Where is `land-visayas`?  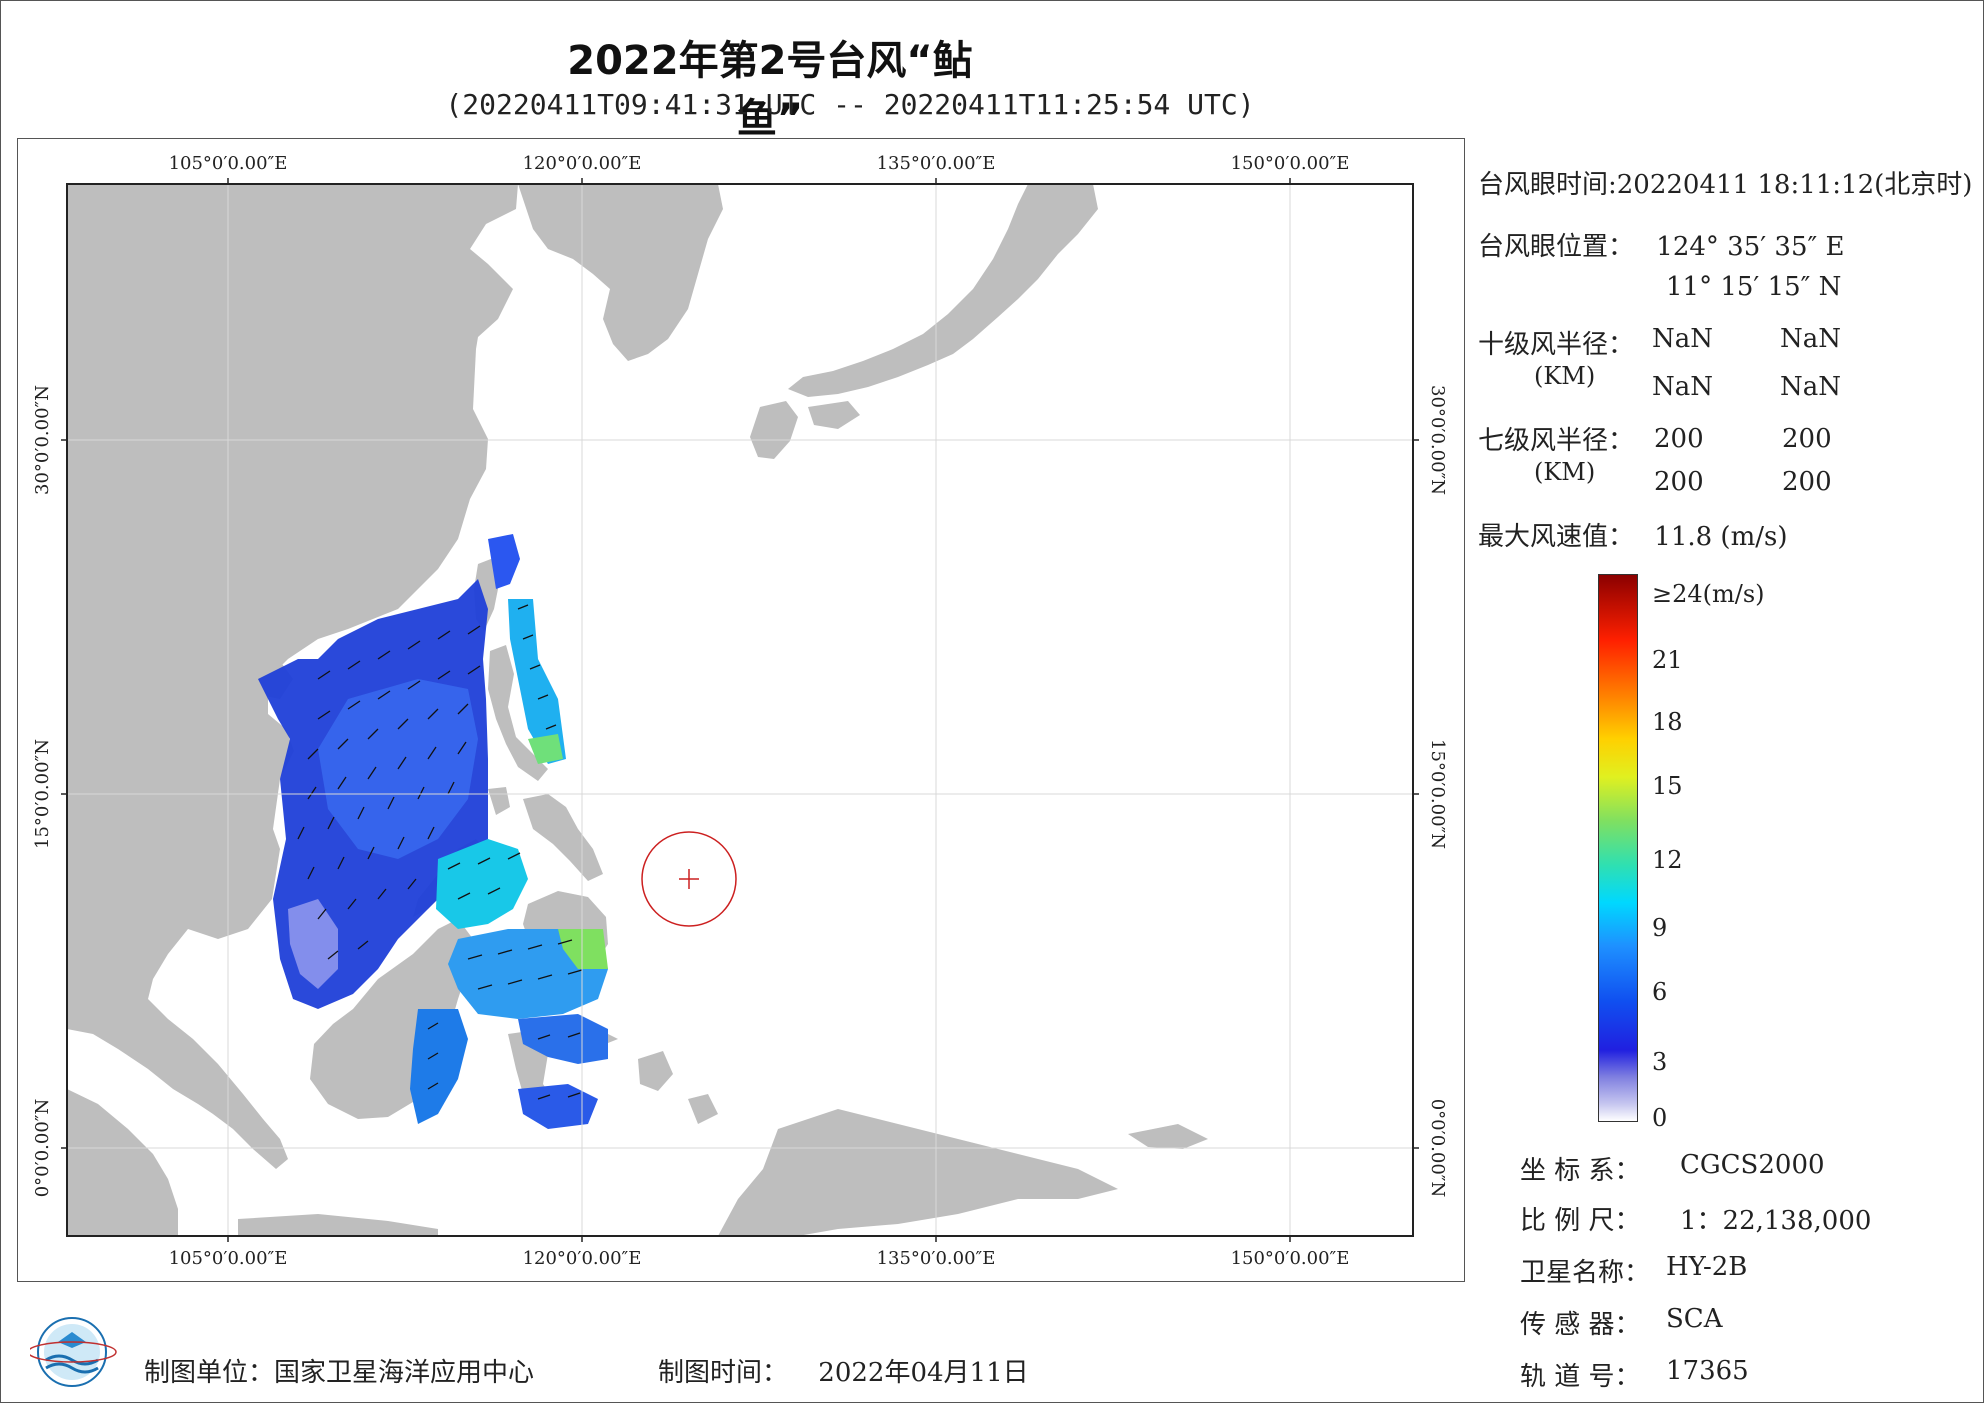 land-visayas is located at coordinates (563, 837).